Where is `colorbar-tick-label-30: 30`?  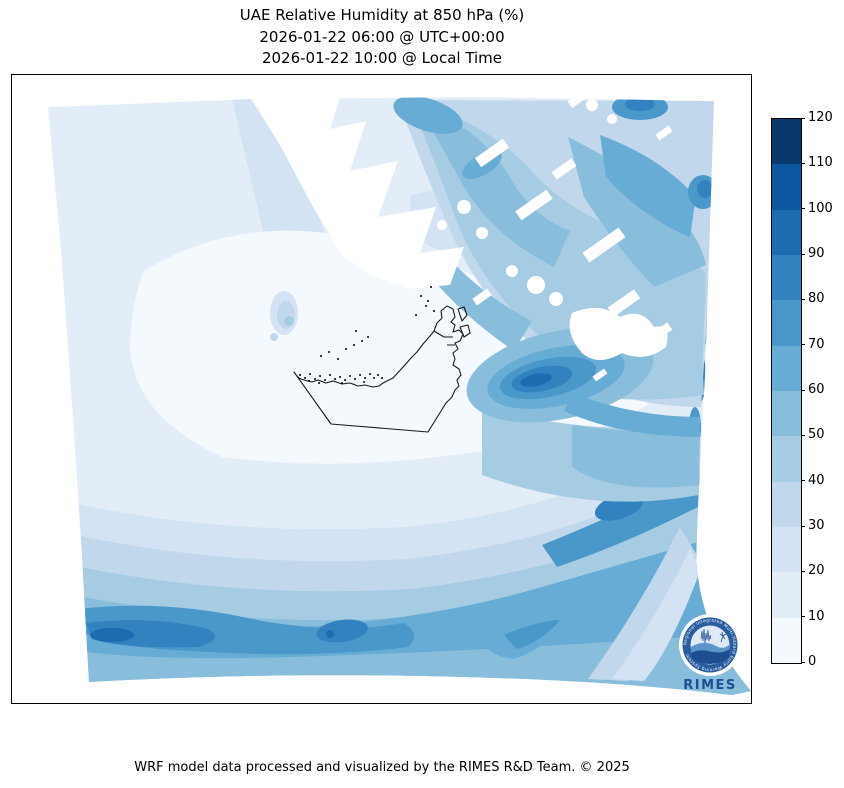 colorbar-tick-label-30: 30 is located at coordinates (816, 525).